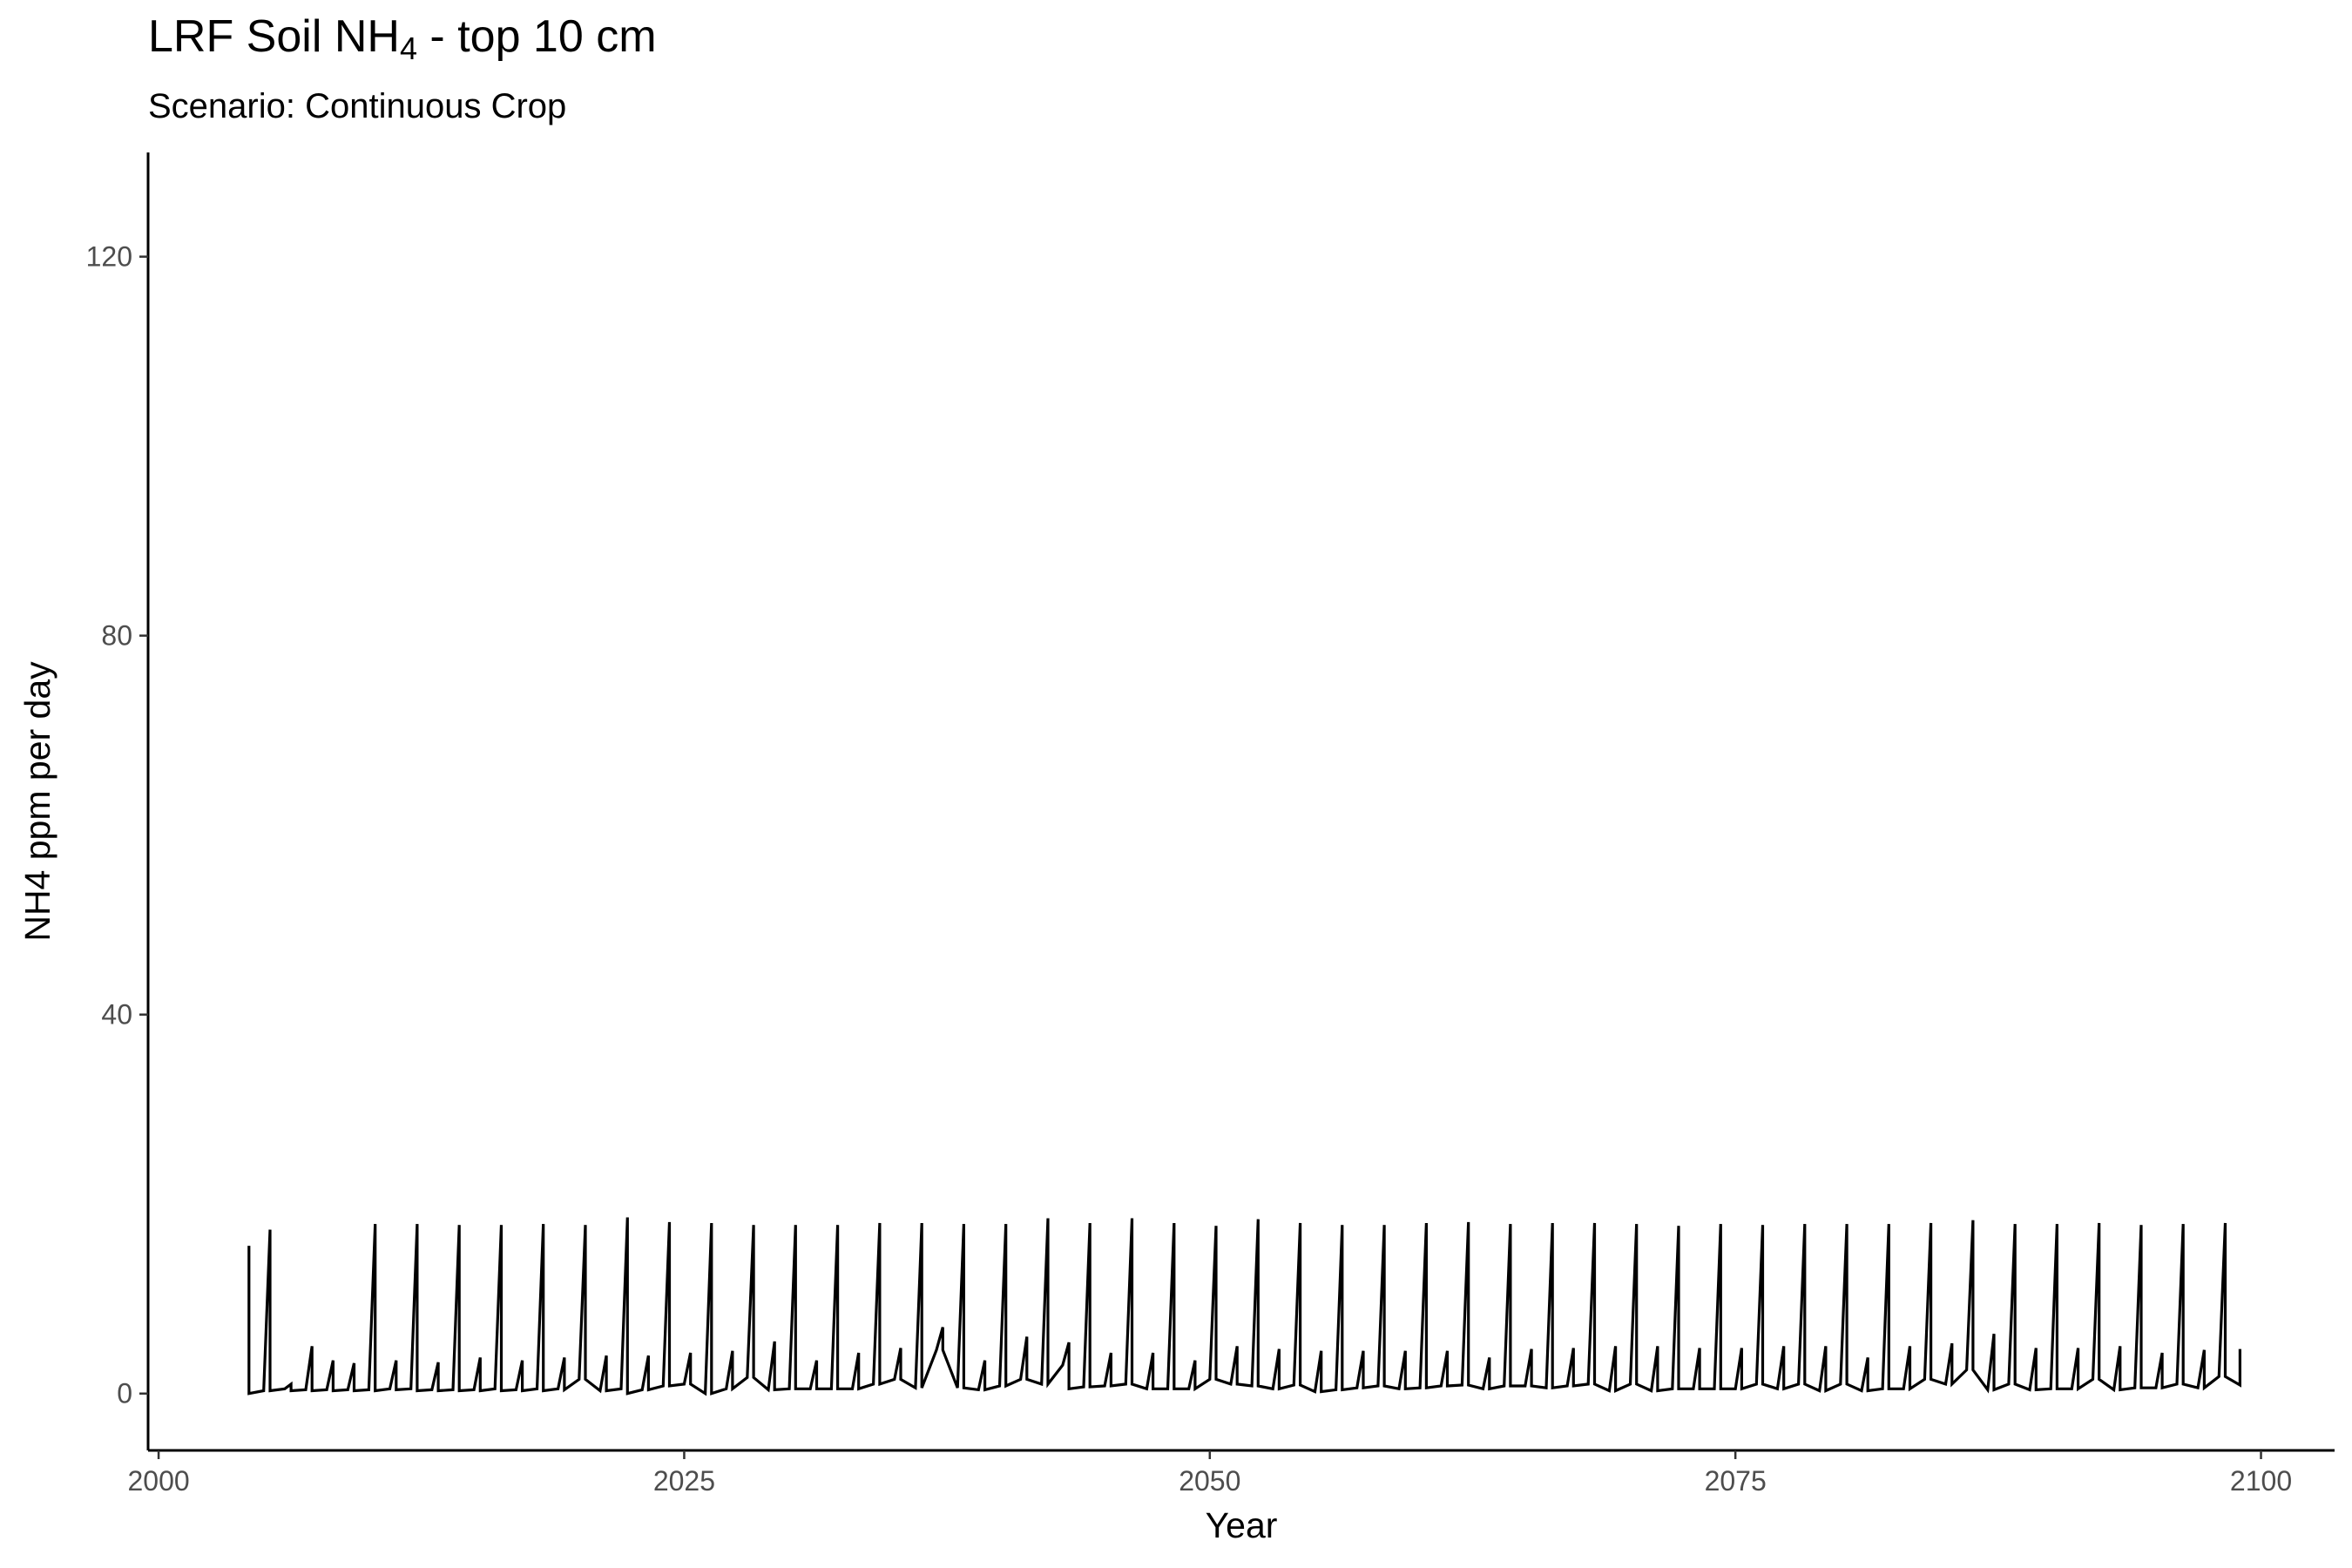 Image resolution: width=2352 pixels, height=1568 pixels. I want to click on y-axis-title: NH4 ppm per day, so click(37, 801).